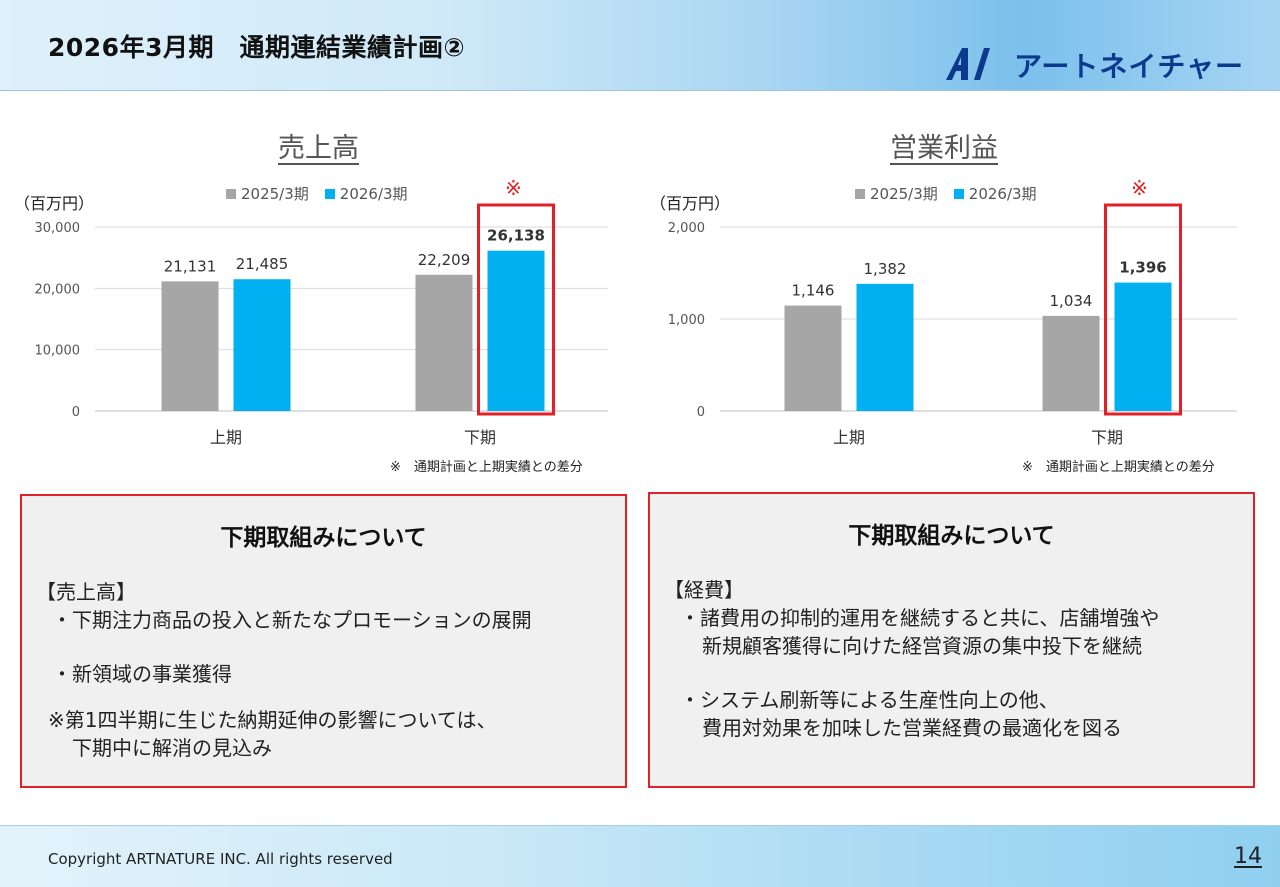  What do you see at coordinates (922, 646) in the screenshot?
I see `list-item-continuation: 新規顧客獲得に向けた経営資源の集中投下を継続` at bounding box center [922, 646].